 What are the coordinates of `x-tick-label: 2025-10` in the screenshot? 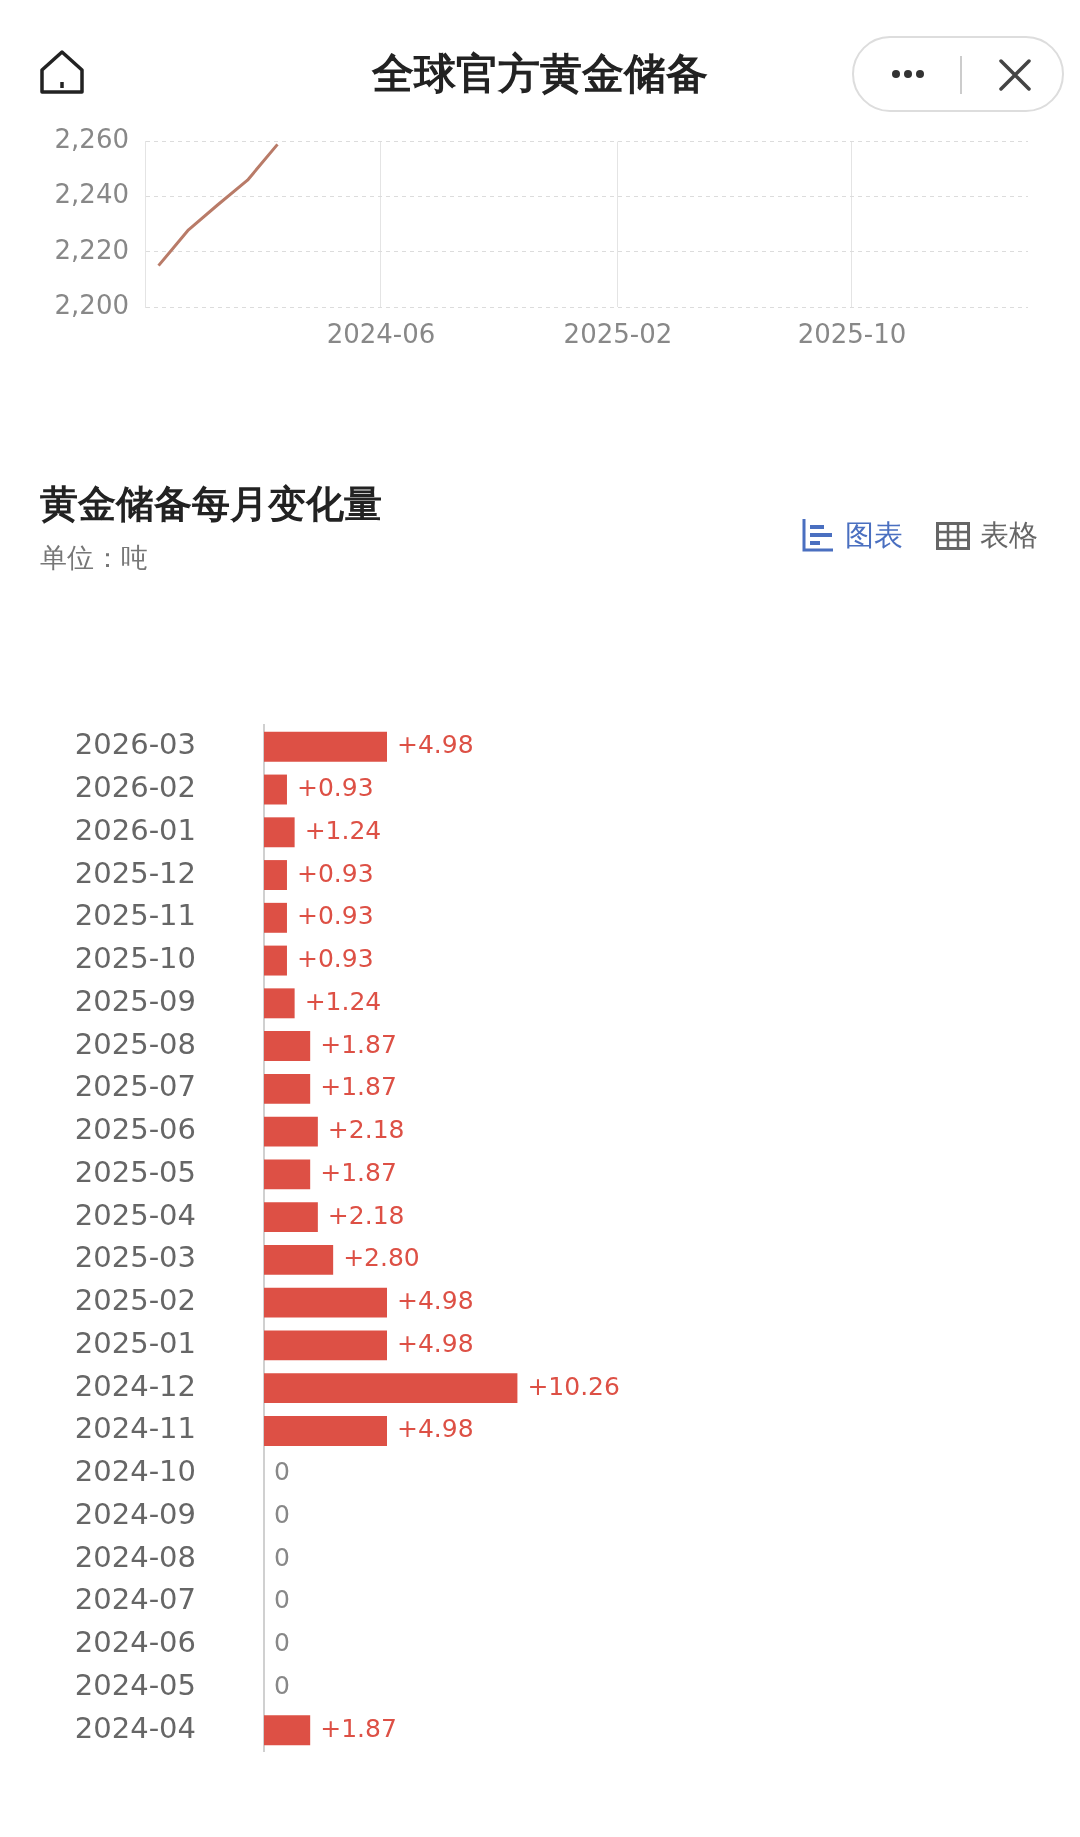 It's located at (852, 334).